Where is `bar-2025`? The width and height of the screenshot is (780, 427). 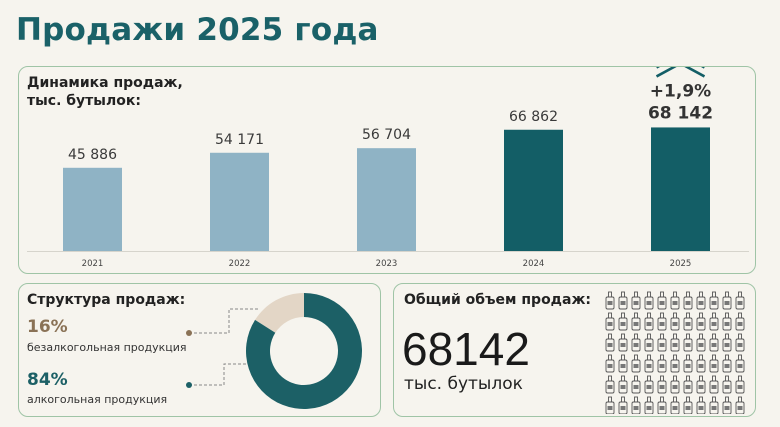 bar-2025 is located at coordinates (680, 189).